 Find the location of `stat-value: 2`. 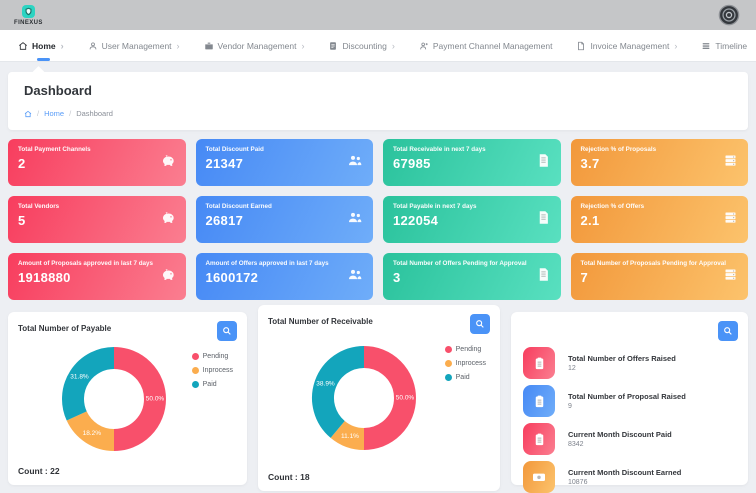

stat-value: 2 is located at coordinates (22, 163).